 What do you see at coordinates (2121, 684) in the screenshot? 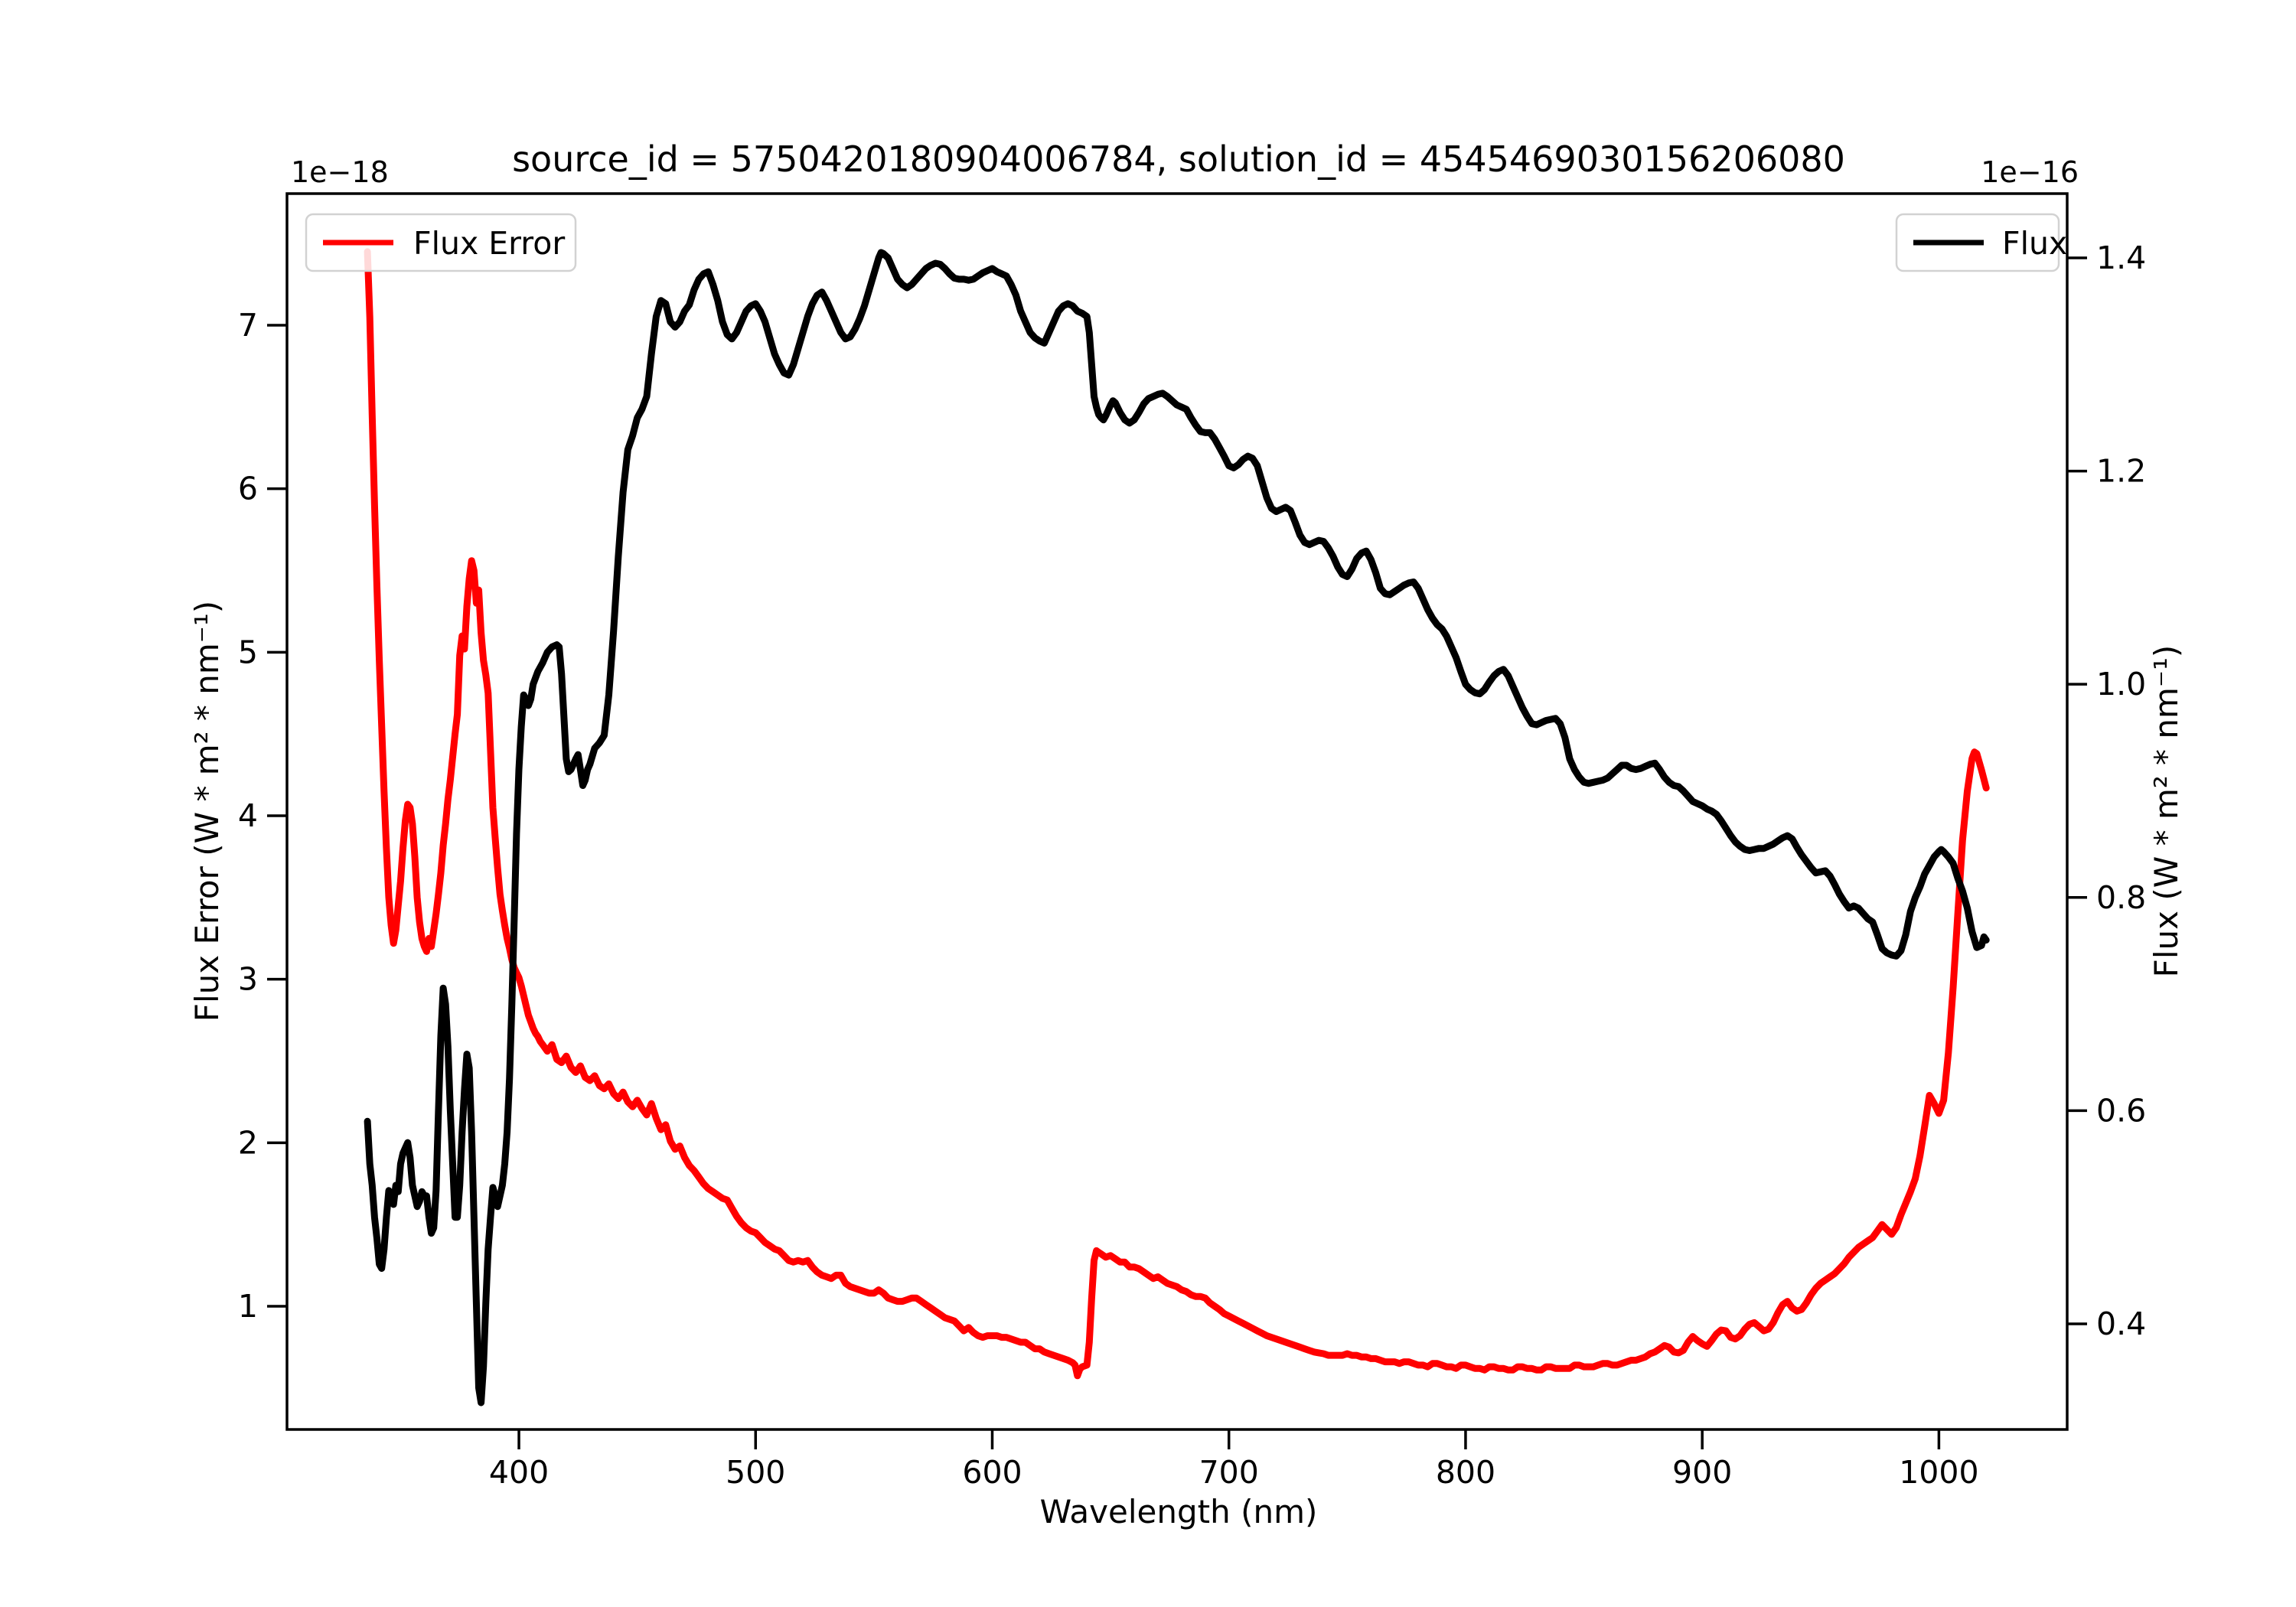
I see `right-y-tick-label: 1.0` at bounding box center [2121, 684].